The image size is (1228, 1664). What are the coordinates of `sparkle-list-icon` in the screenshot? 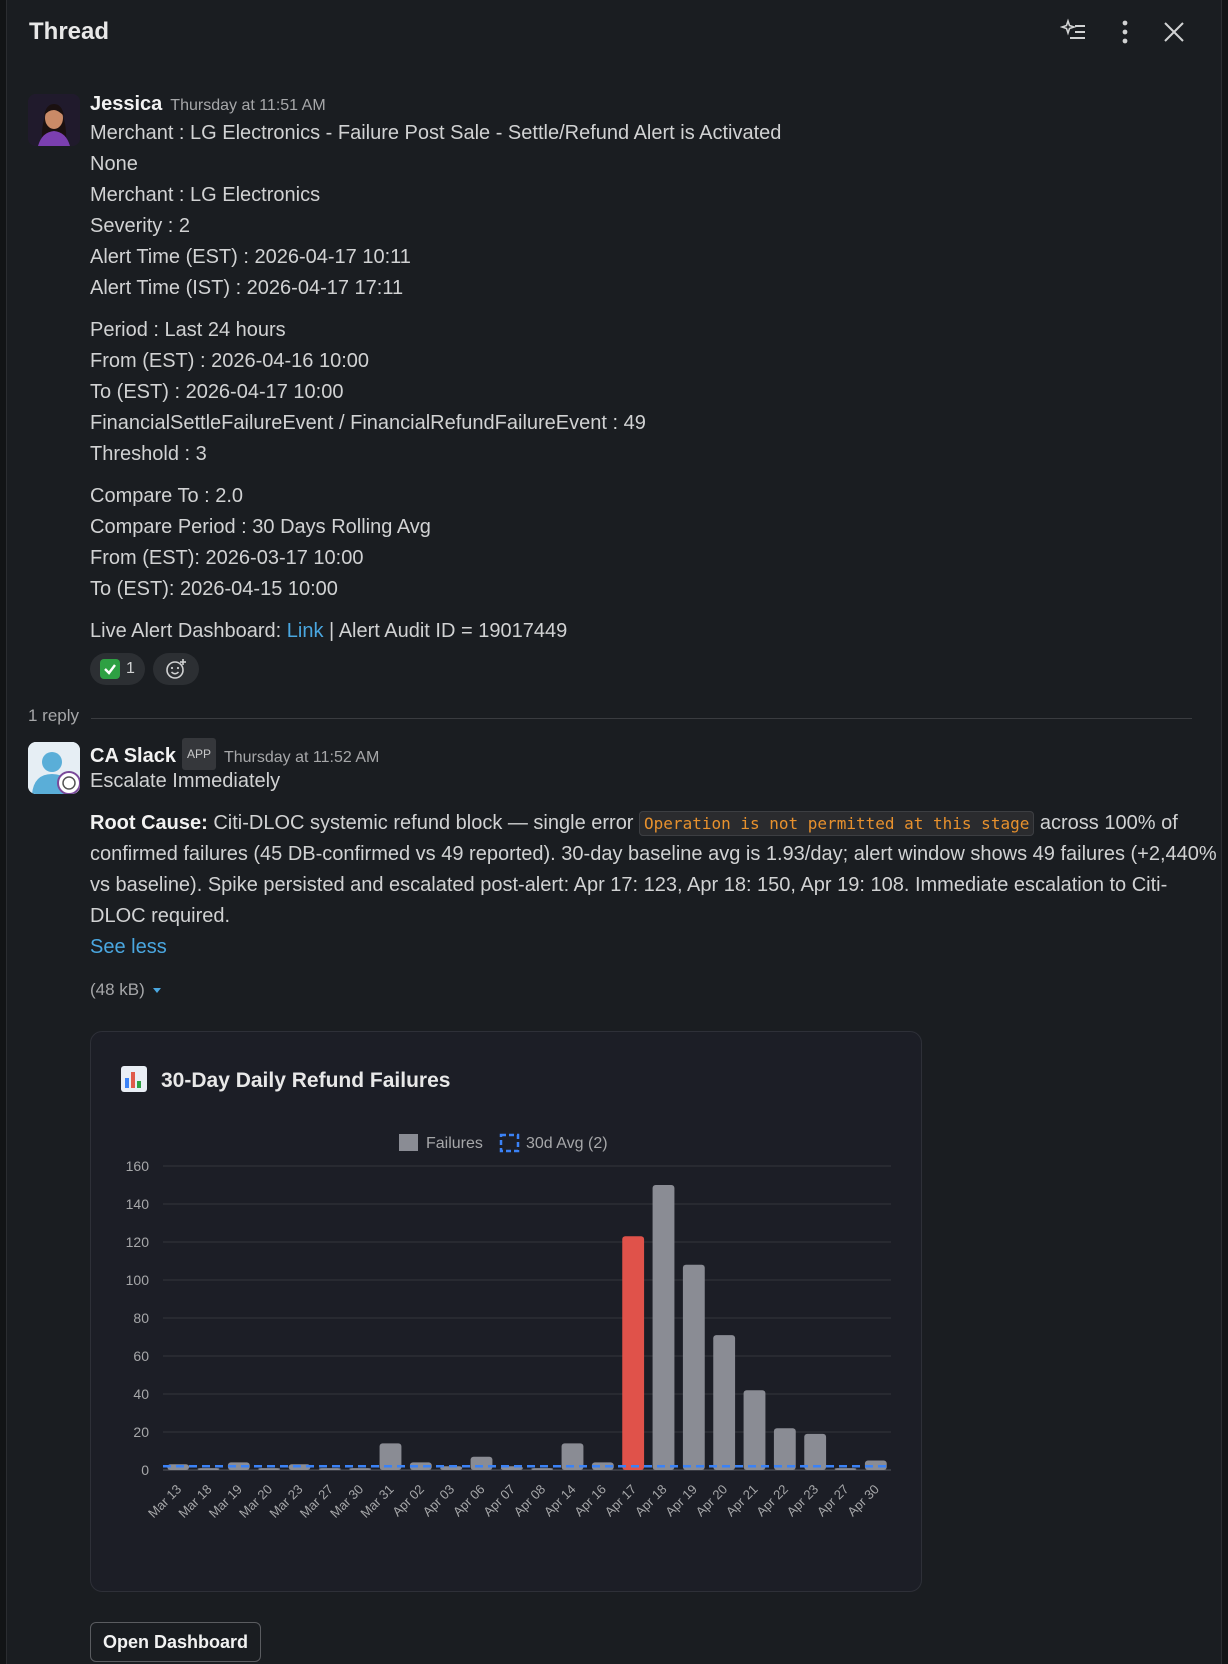 It's located at (1072, 28).